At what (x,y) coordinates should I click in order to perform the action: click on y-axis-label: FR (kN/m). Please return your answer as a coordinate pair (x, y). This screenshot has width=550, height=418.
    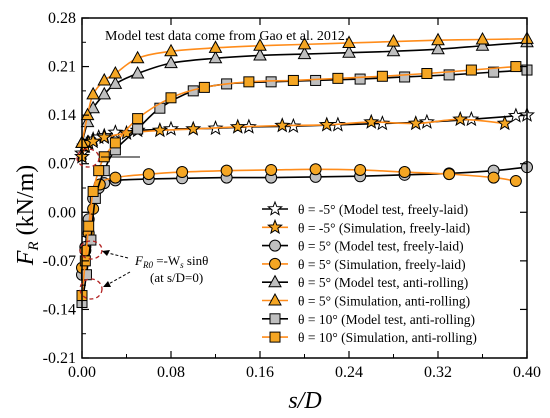
    Looking at the image, I should click on (27, 216).